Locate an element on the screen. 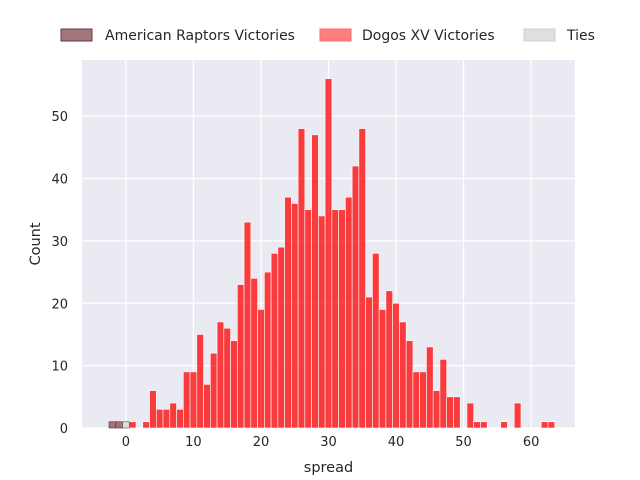 Image resolution: width=640 pixels, height=480 pixels. x-tick-labels: 0 10 20 30 40 50 60 is located at coordinates (331, 442).